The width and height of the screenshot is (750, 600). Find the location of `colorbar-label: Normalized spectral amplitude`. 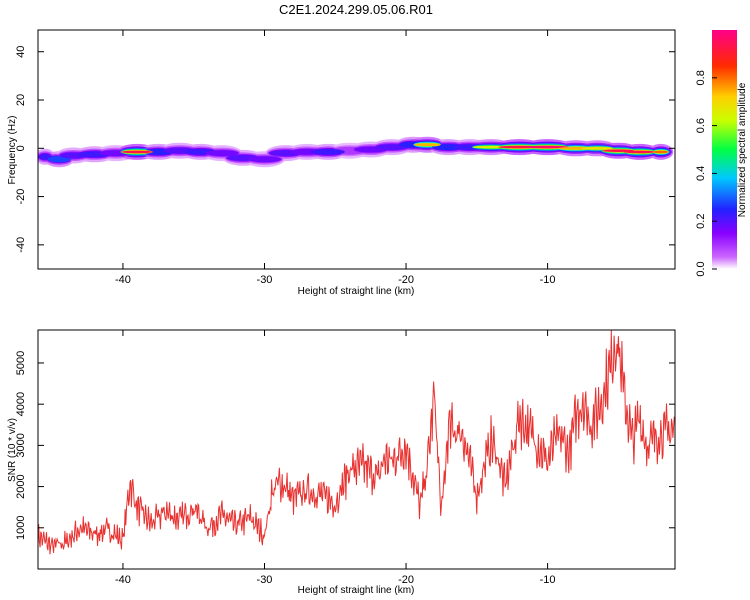

colorbar-label: Normalized spectral amplitude is located at coordinates (742, 149).